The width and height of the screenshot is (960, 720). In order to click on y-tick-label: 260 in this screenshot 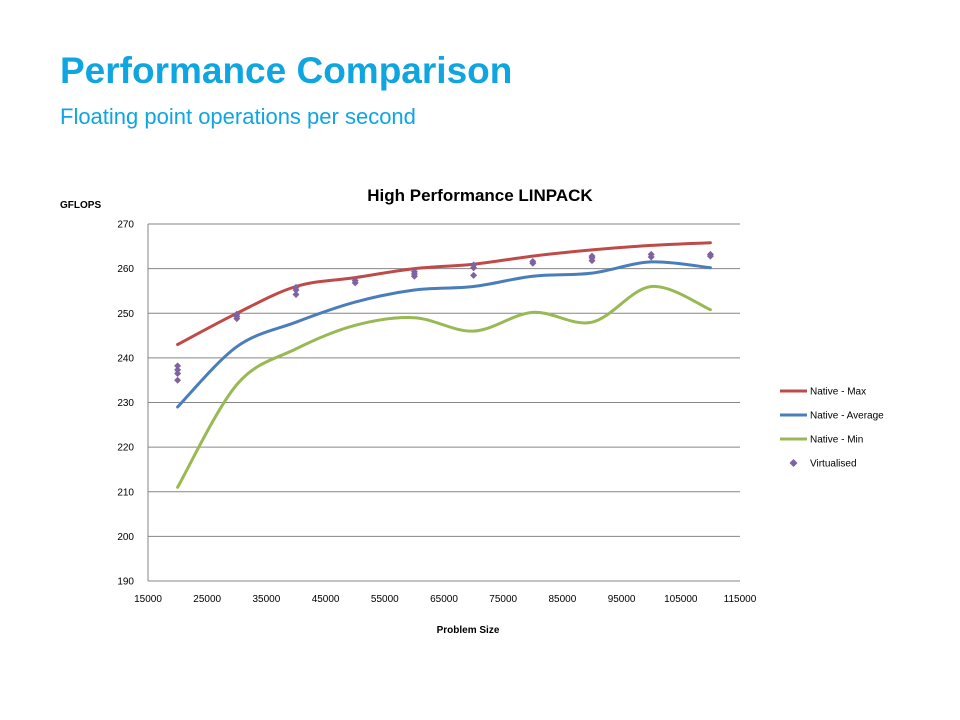, I will do `click(125, 269)`.